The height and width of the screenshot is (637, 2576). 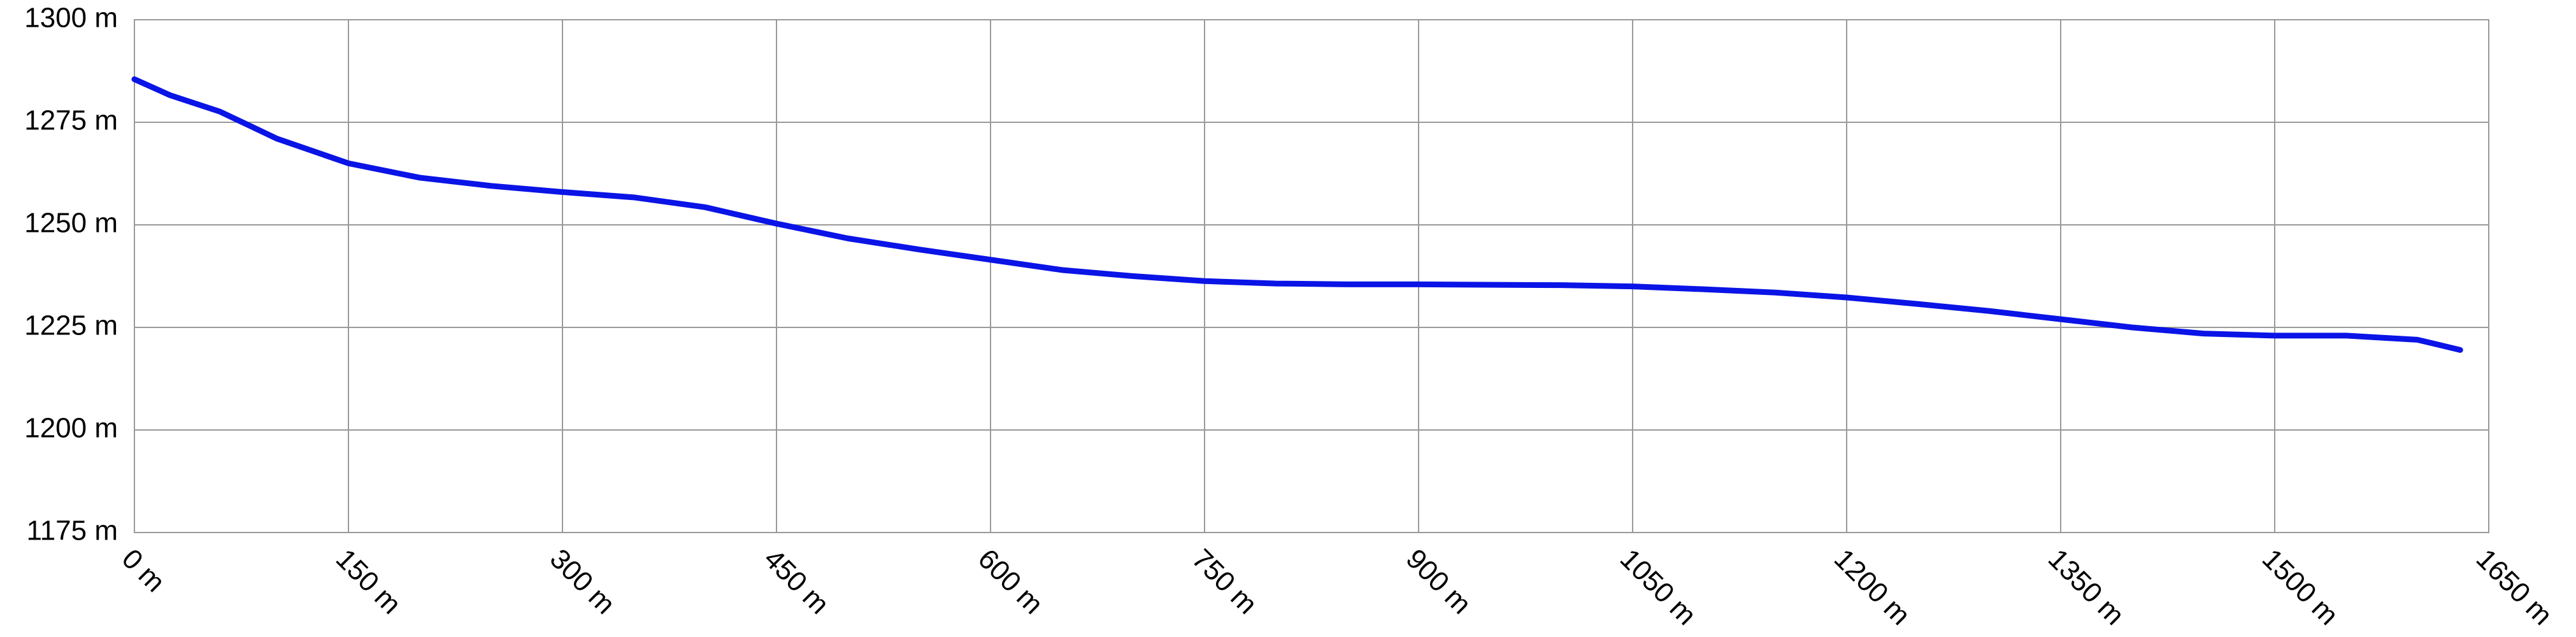 I want to click on x-tick-label: 1500 m, so click(x=2300, y=587).